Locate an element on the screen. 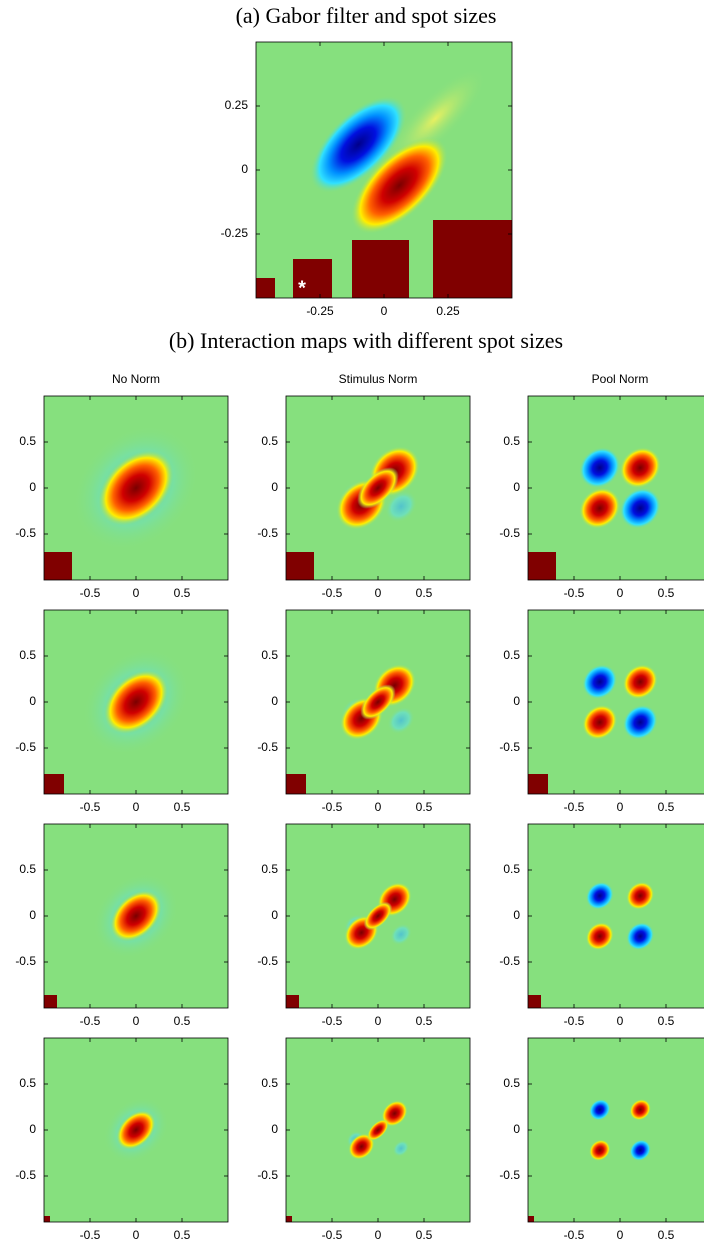 This screenshot has width=704, height=1243. spot-marker: * is located at coordinates (302, 288).